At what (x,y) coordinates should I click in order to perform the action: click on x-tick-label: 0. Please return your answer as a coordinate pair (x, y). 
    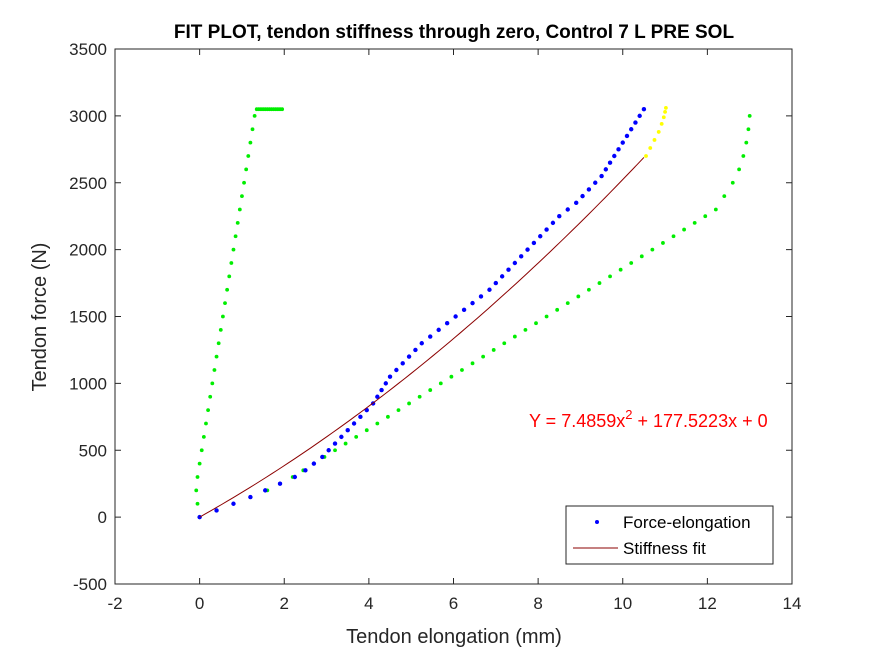
    Looking at the image, I should click on (199, 603).